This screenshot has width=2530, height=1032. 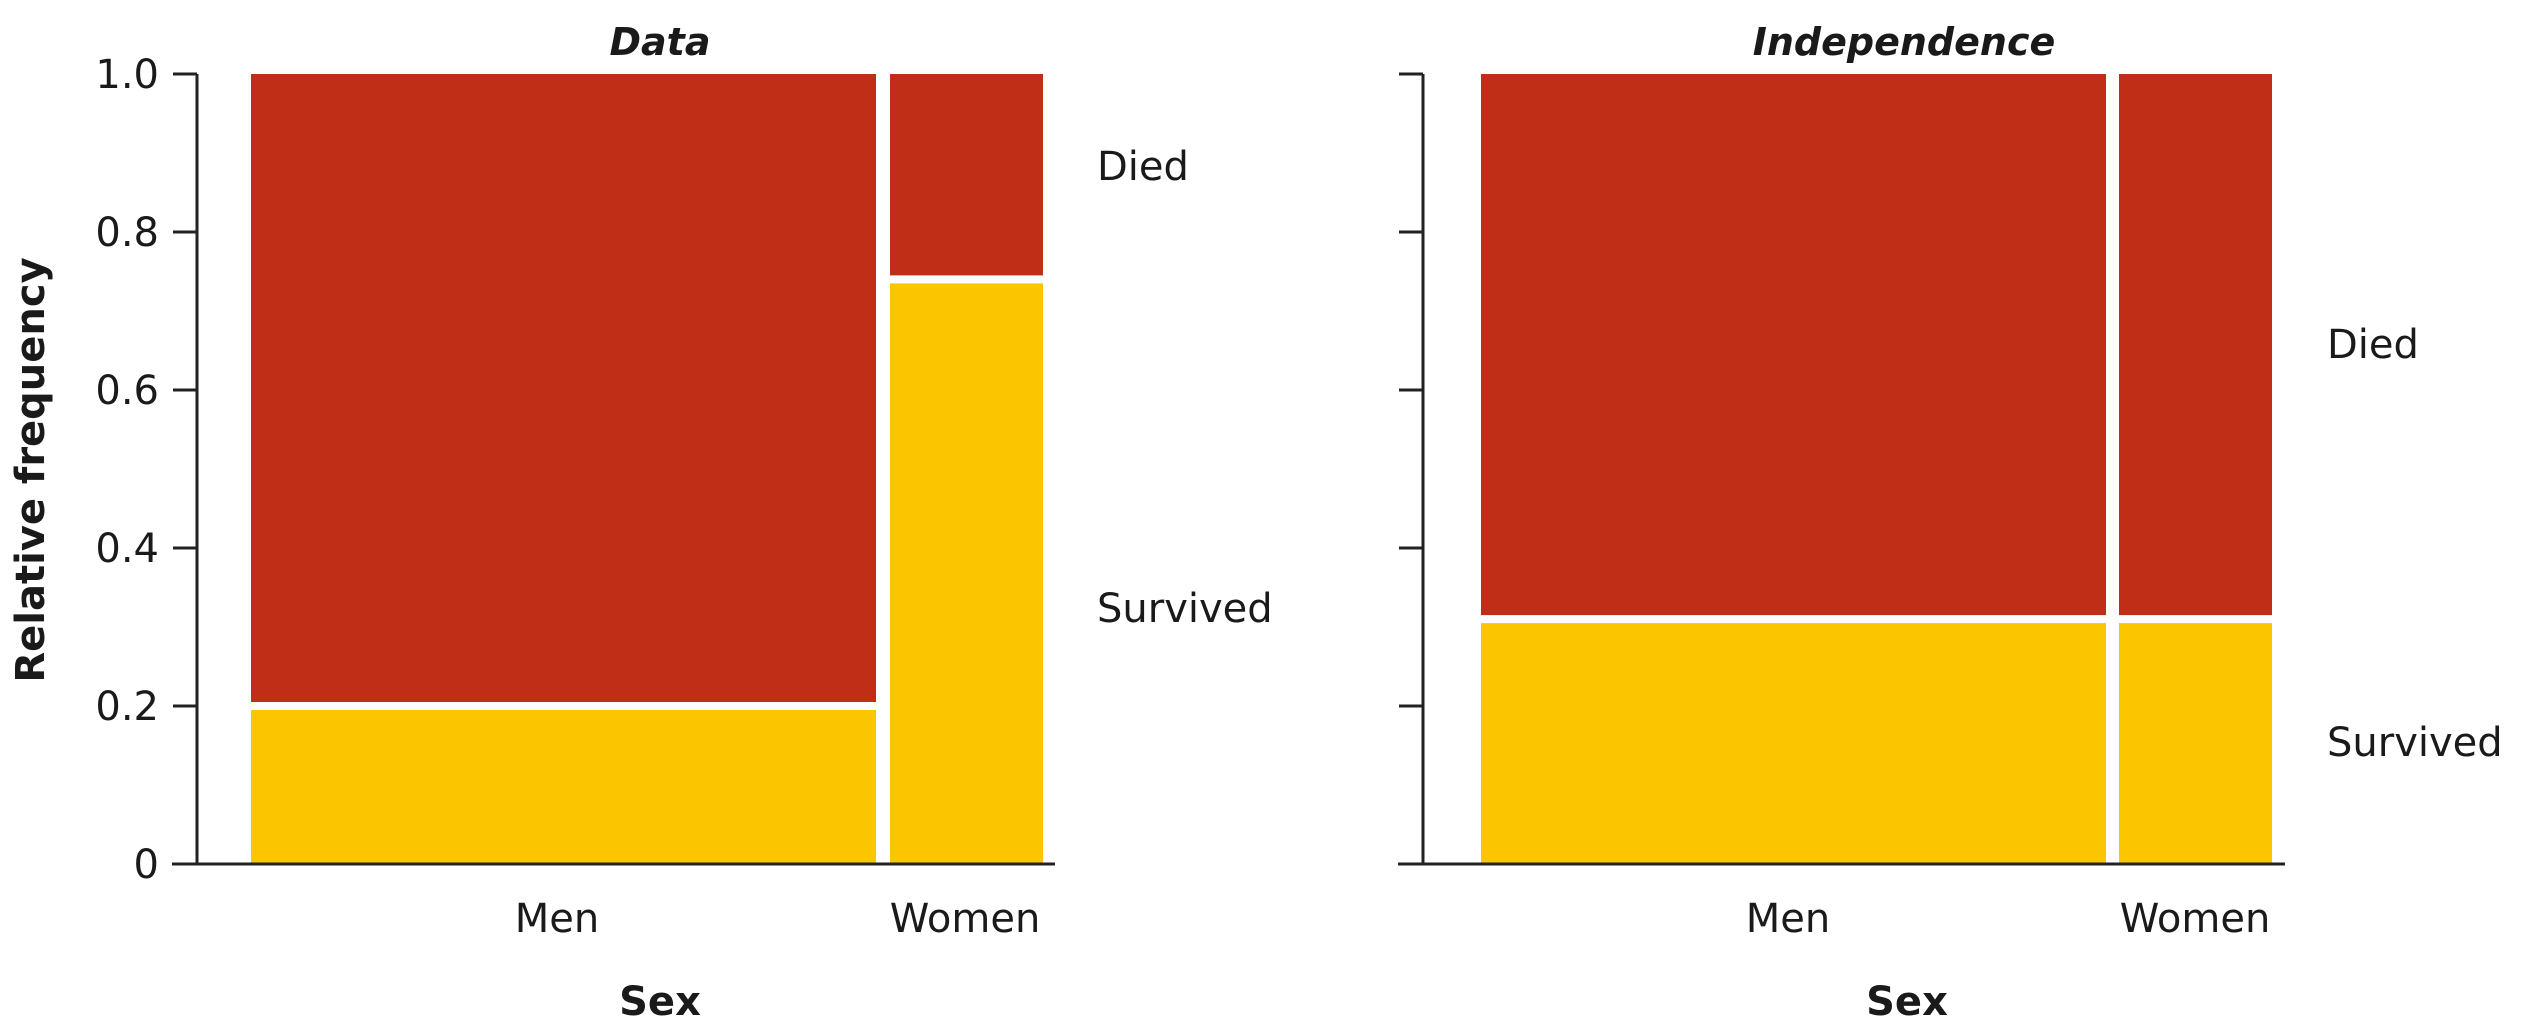 I want to click on y-tick-label: 1.0, so click(x=127, y=75).